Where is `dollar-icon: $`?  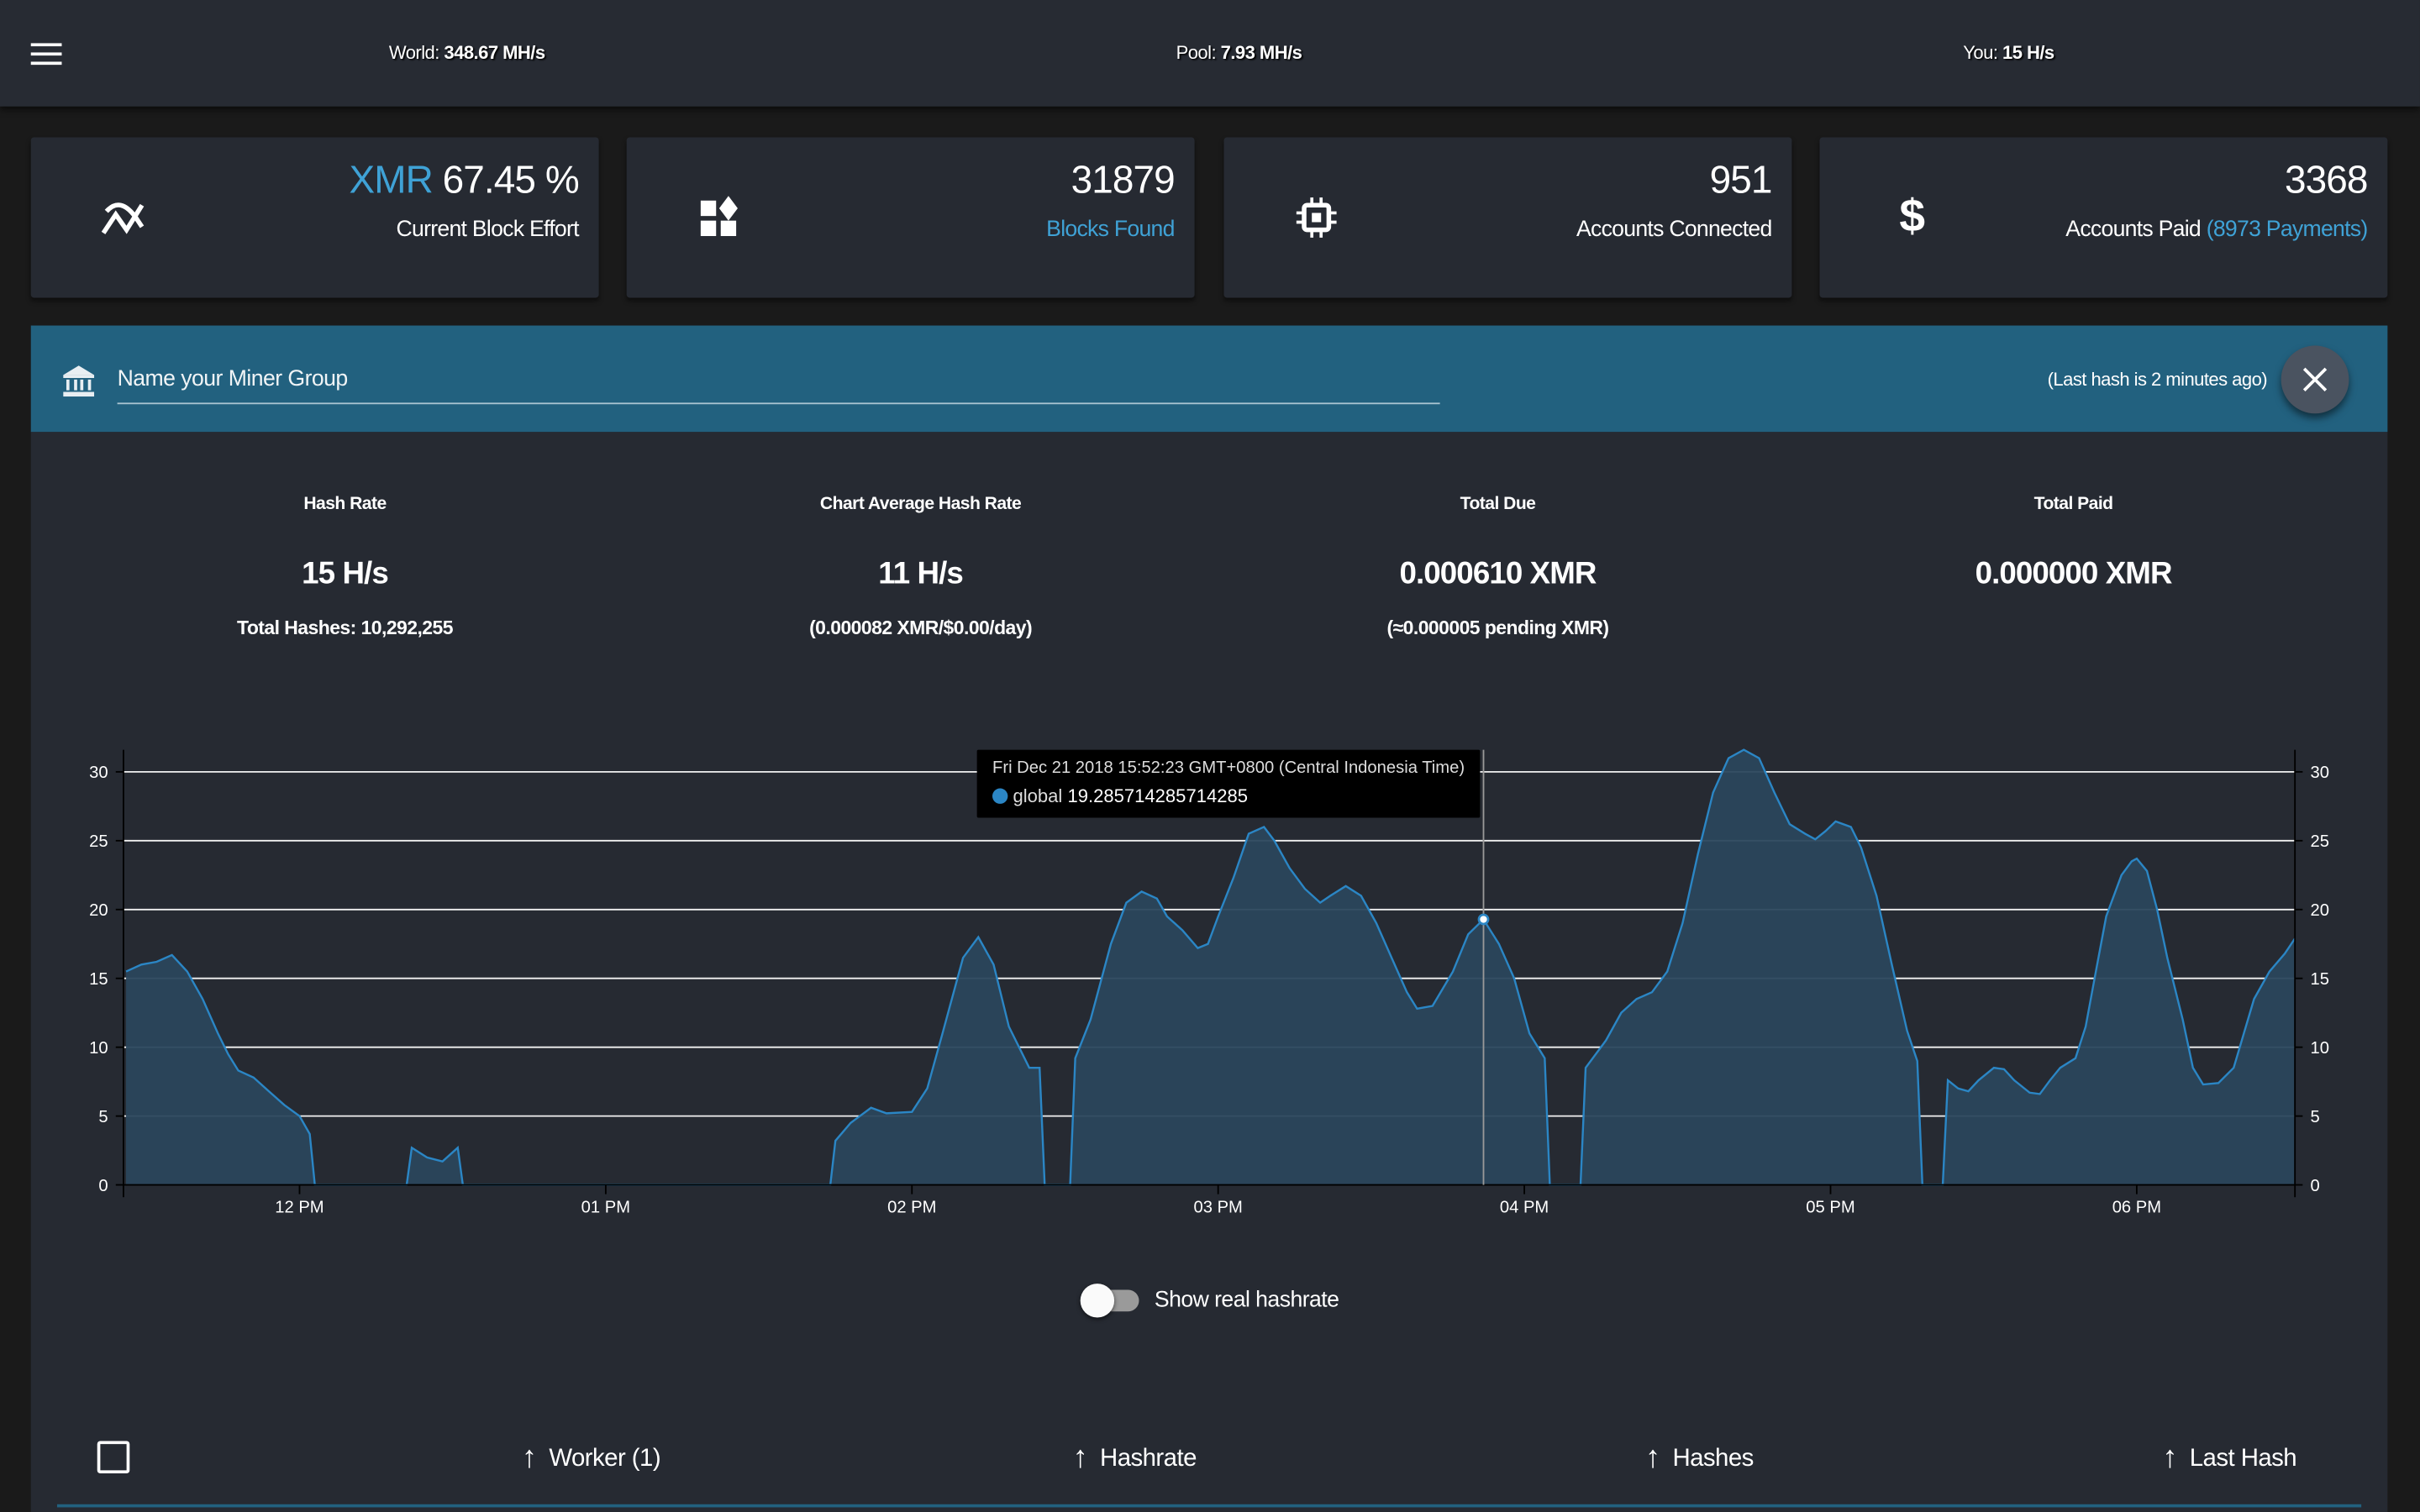
dollar-icon: $ is located at coordinates (1912, 217).